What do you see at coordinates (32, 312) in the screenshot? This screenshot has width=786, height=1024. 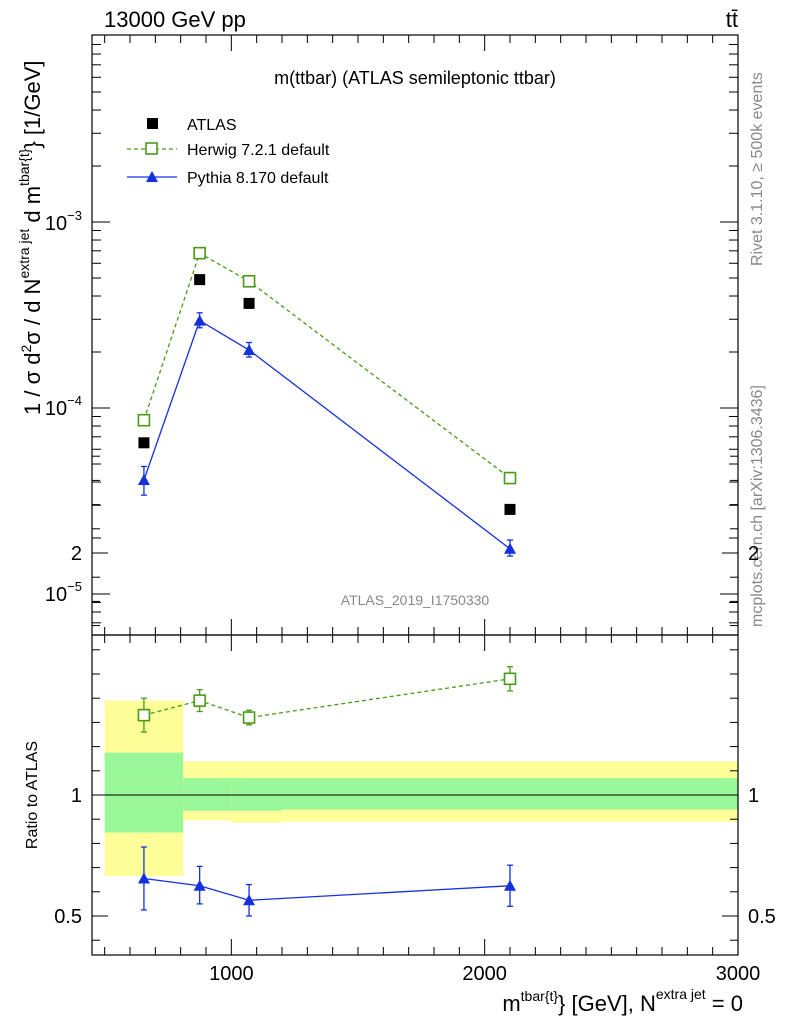 I see `ylabel-part-2: σ / d N` at bounding box center [32, 312].